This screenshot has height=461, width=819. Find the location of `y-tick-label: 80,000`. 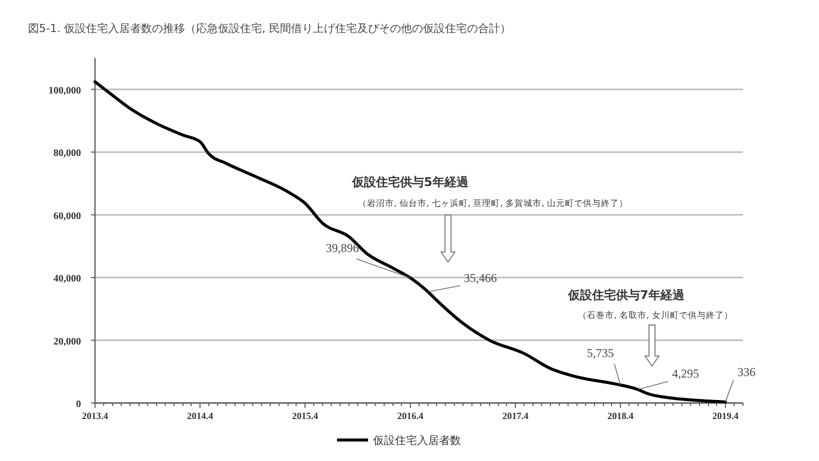

y-tick-label: 80,000 is located at coordinates (67, 154).